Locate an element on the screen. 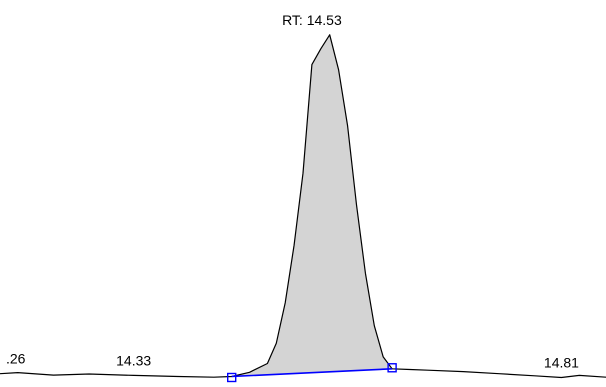 Image resolution: width=606 pixels, height=387 pixels. apex-retention-time-label: RT: 14.53 is located at coordinates (312, 20).